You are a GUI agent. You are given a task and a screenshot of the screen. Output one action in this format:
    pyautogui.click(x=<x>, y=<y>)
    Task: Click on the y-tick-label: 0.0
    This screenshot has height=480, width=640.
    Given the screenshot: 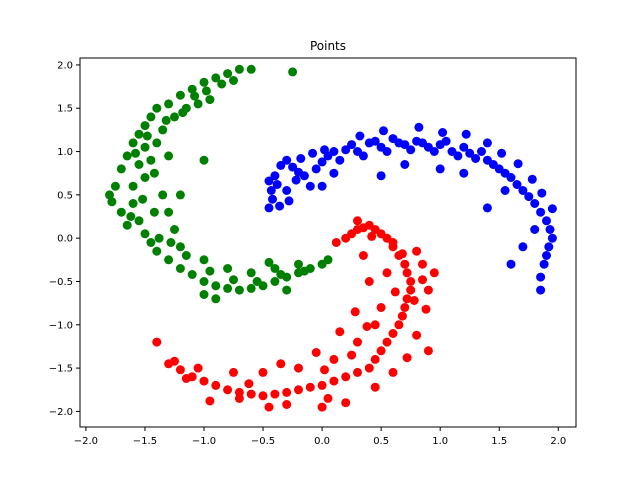 What is the action you would take?
    pyautogui.click(x=65, y=239)
    